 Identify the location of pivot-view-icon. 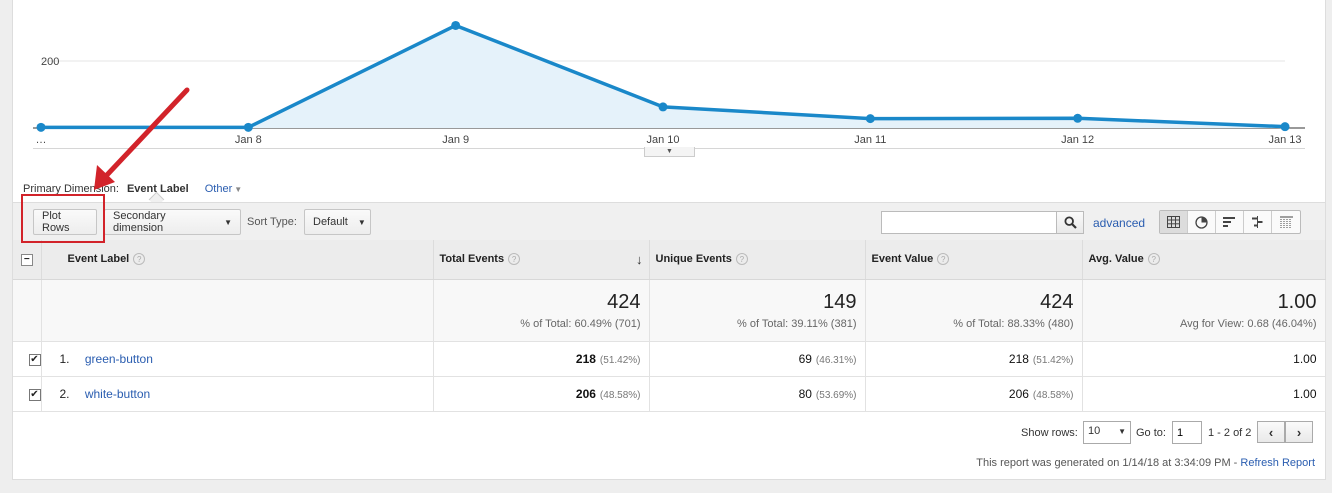
(1286, 222).